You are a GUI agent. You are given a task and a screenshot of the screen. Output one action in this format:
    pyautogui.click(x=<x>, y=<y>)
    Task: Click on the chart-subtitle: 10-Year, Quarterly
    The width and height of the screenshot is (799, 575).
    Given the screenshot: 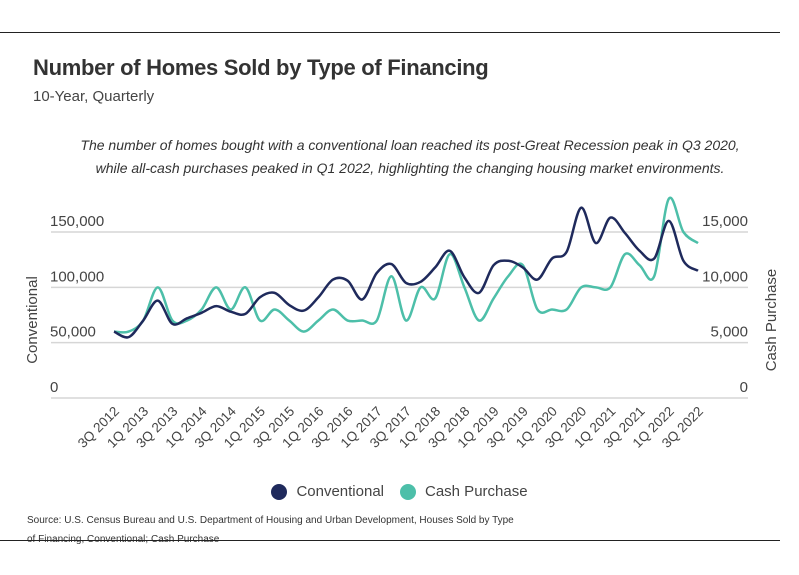 What is the action you would take?
    pyautogui.click(x=94, y=96)
    